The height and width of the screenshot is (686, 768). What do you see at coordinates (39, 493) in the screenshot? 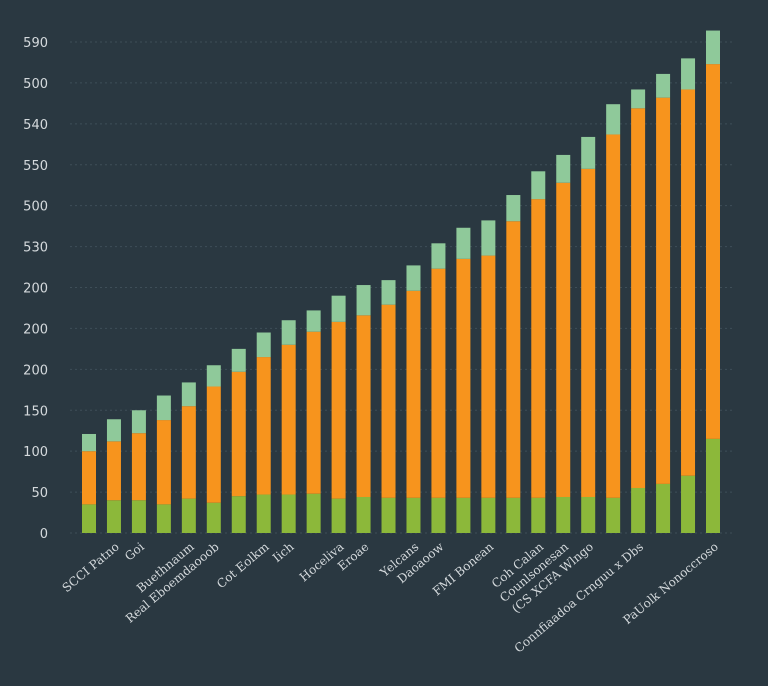
I see `y-tick-label: 50` at bounding box center [39, 493].